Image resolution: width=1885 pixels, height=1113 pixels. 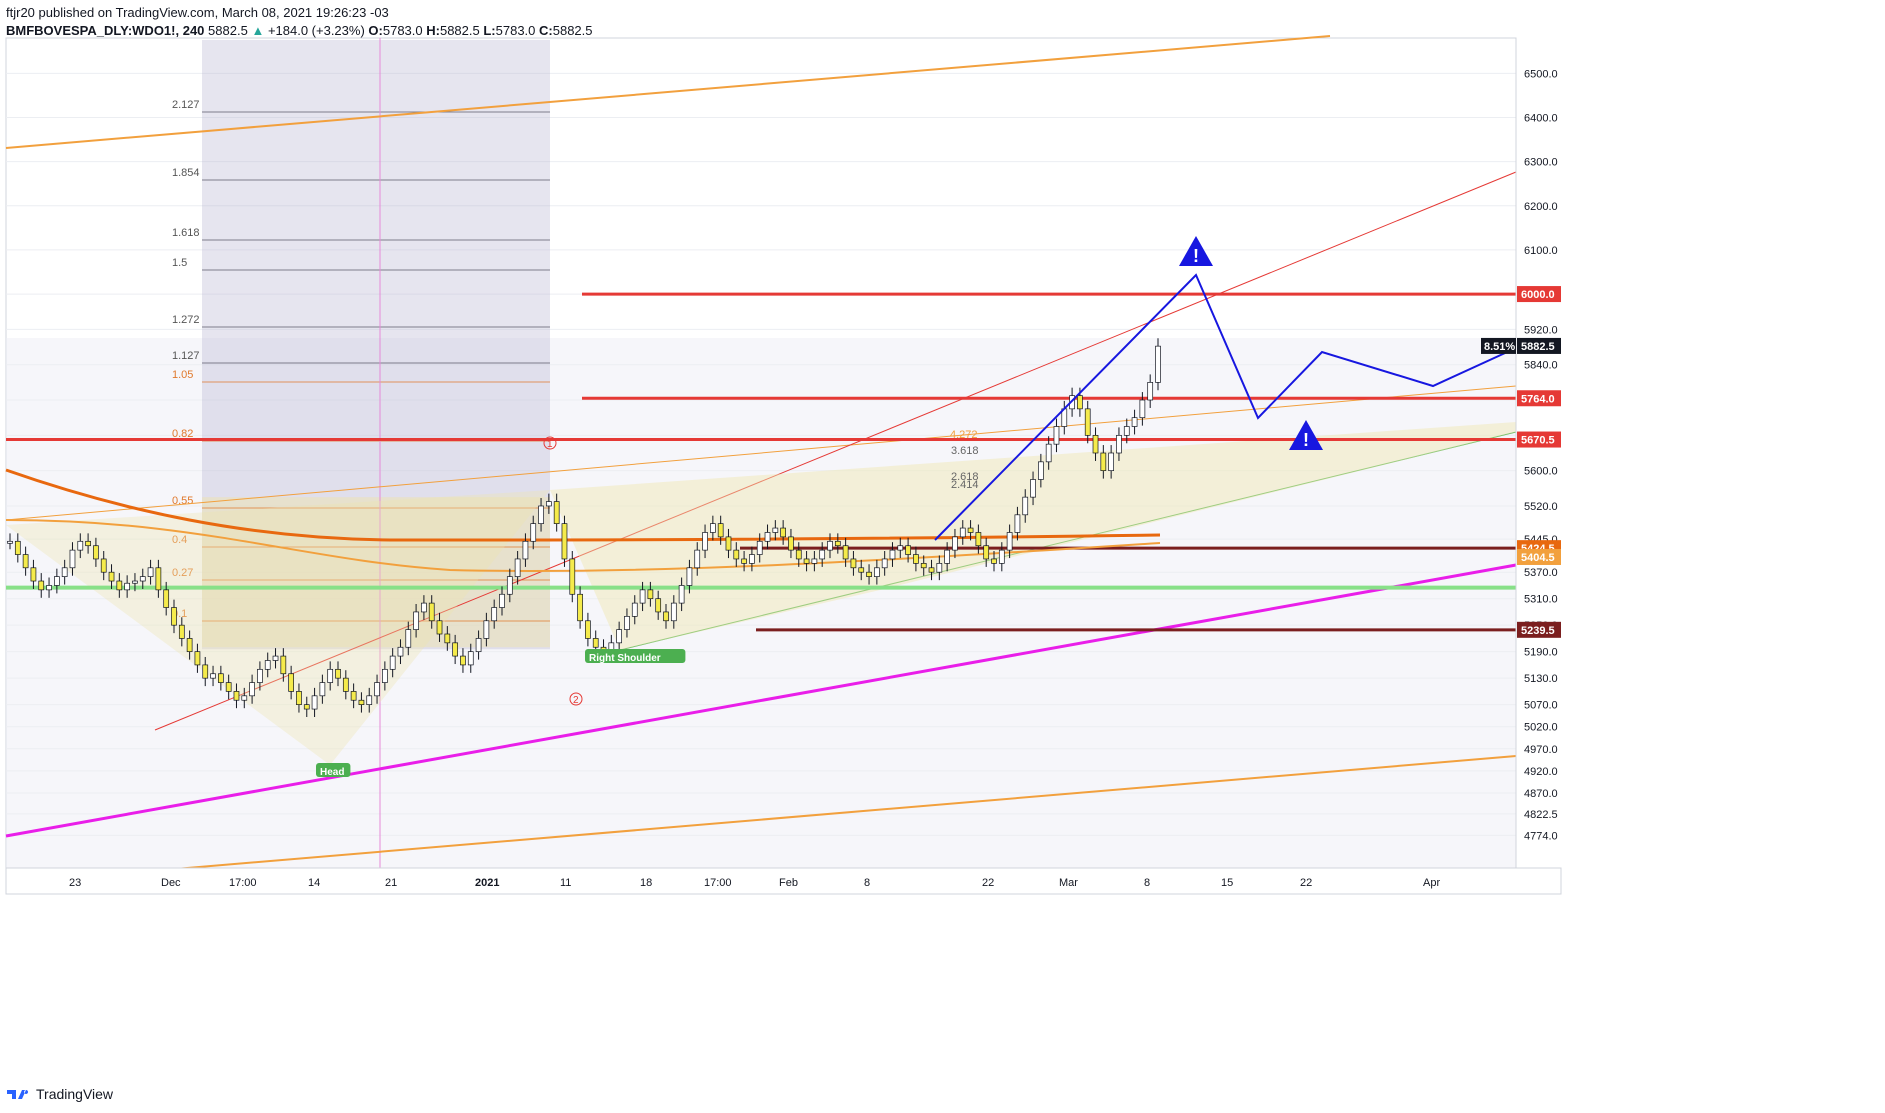 What do you see at coordinates (186, 233) in the screenshot?
I see `fib-level-label: 1.618` at bounding box center [186, 233].